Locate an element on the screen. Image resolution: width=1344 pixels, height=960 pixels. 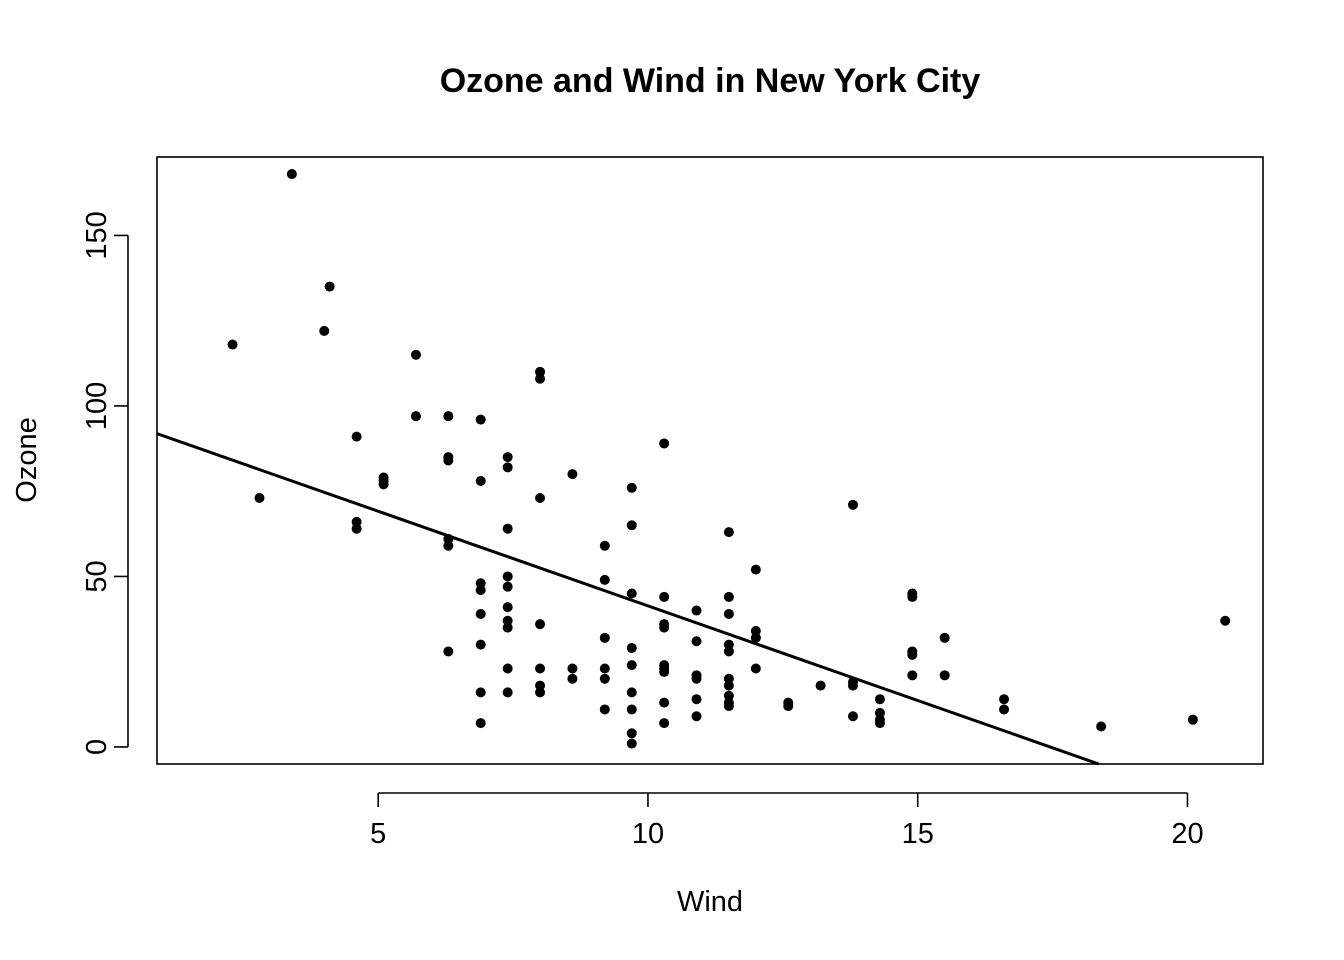
y-tick-label: 50 is located at coordinates (97, 576).